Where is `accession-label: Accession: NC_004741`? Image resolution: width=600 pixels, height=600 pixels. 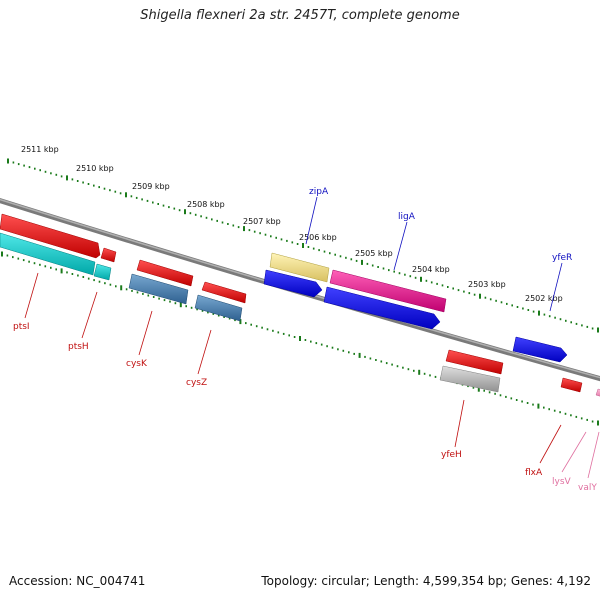
accession-label: Accession: NC_004741 is located at coordinates (77, 581).